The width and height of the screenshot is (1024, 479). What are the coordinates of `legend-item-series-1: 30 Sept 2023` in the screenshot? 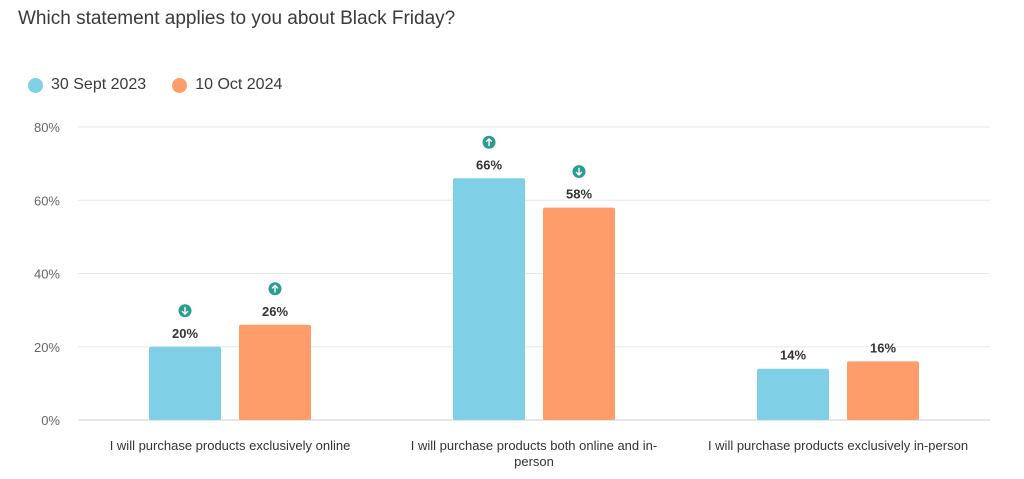 It's located at (87, 85).